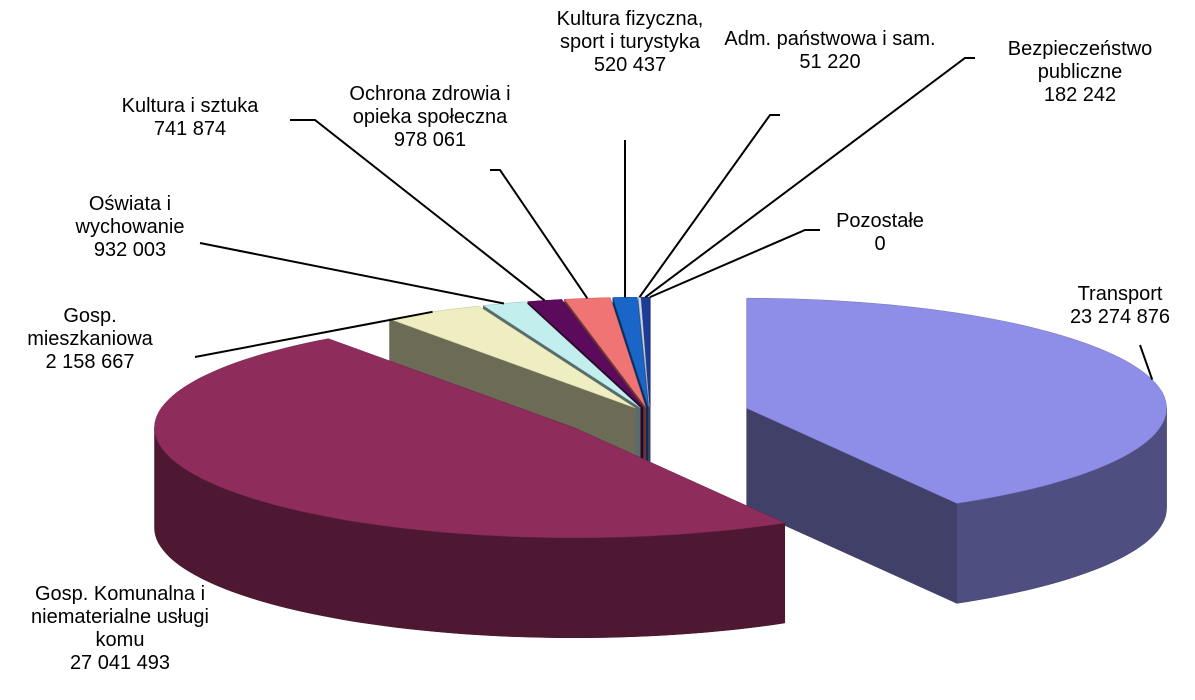 The image size is (1195, 700). I want to click on value-label: 23 274 876, so click(1120, 317).